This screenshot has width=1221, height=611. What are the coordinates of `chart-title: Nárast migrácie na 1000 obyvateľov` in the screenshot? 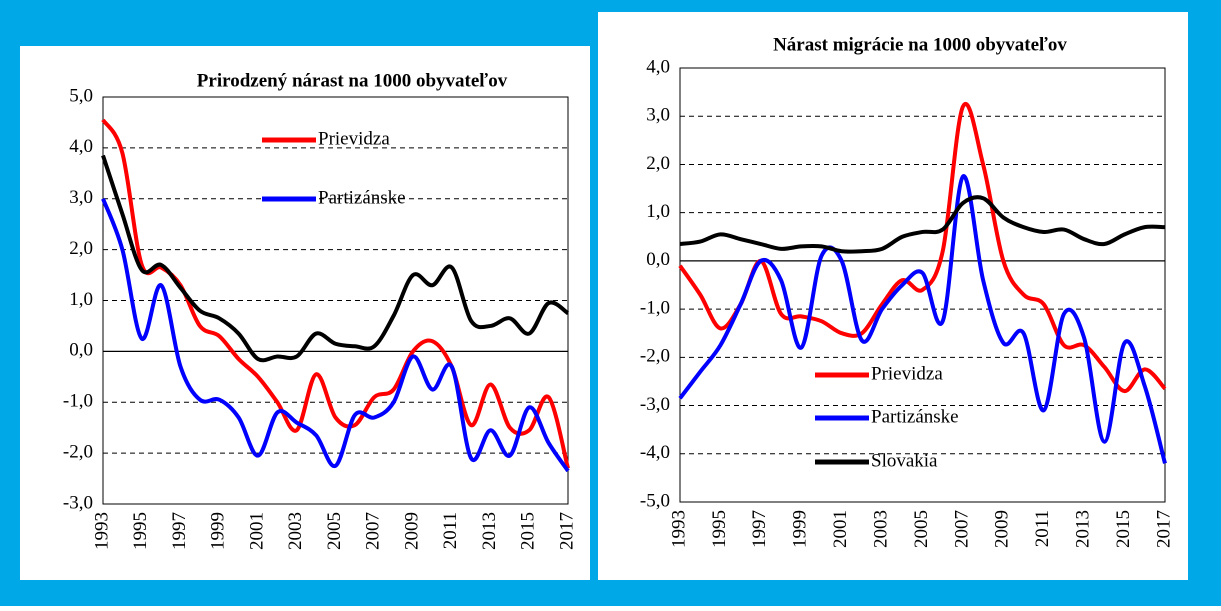 It's located at (920, 44).